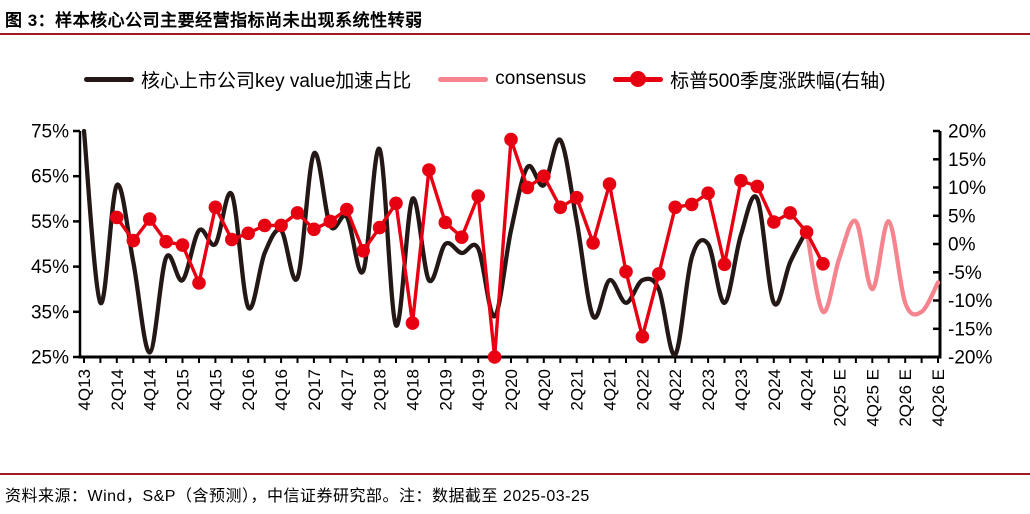  What do you see at coordinates (965, 273) in the screenshot?
I see `right-axis-tick-label: -5%` at bounding box center [965, 273].